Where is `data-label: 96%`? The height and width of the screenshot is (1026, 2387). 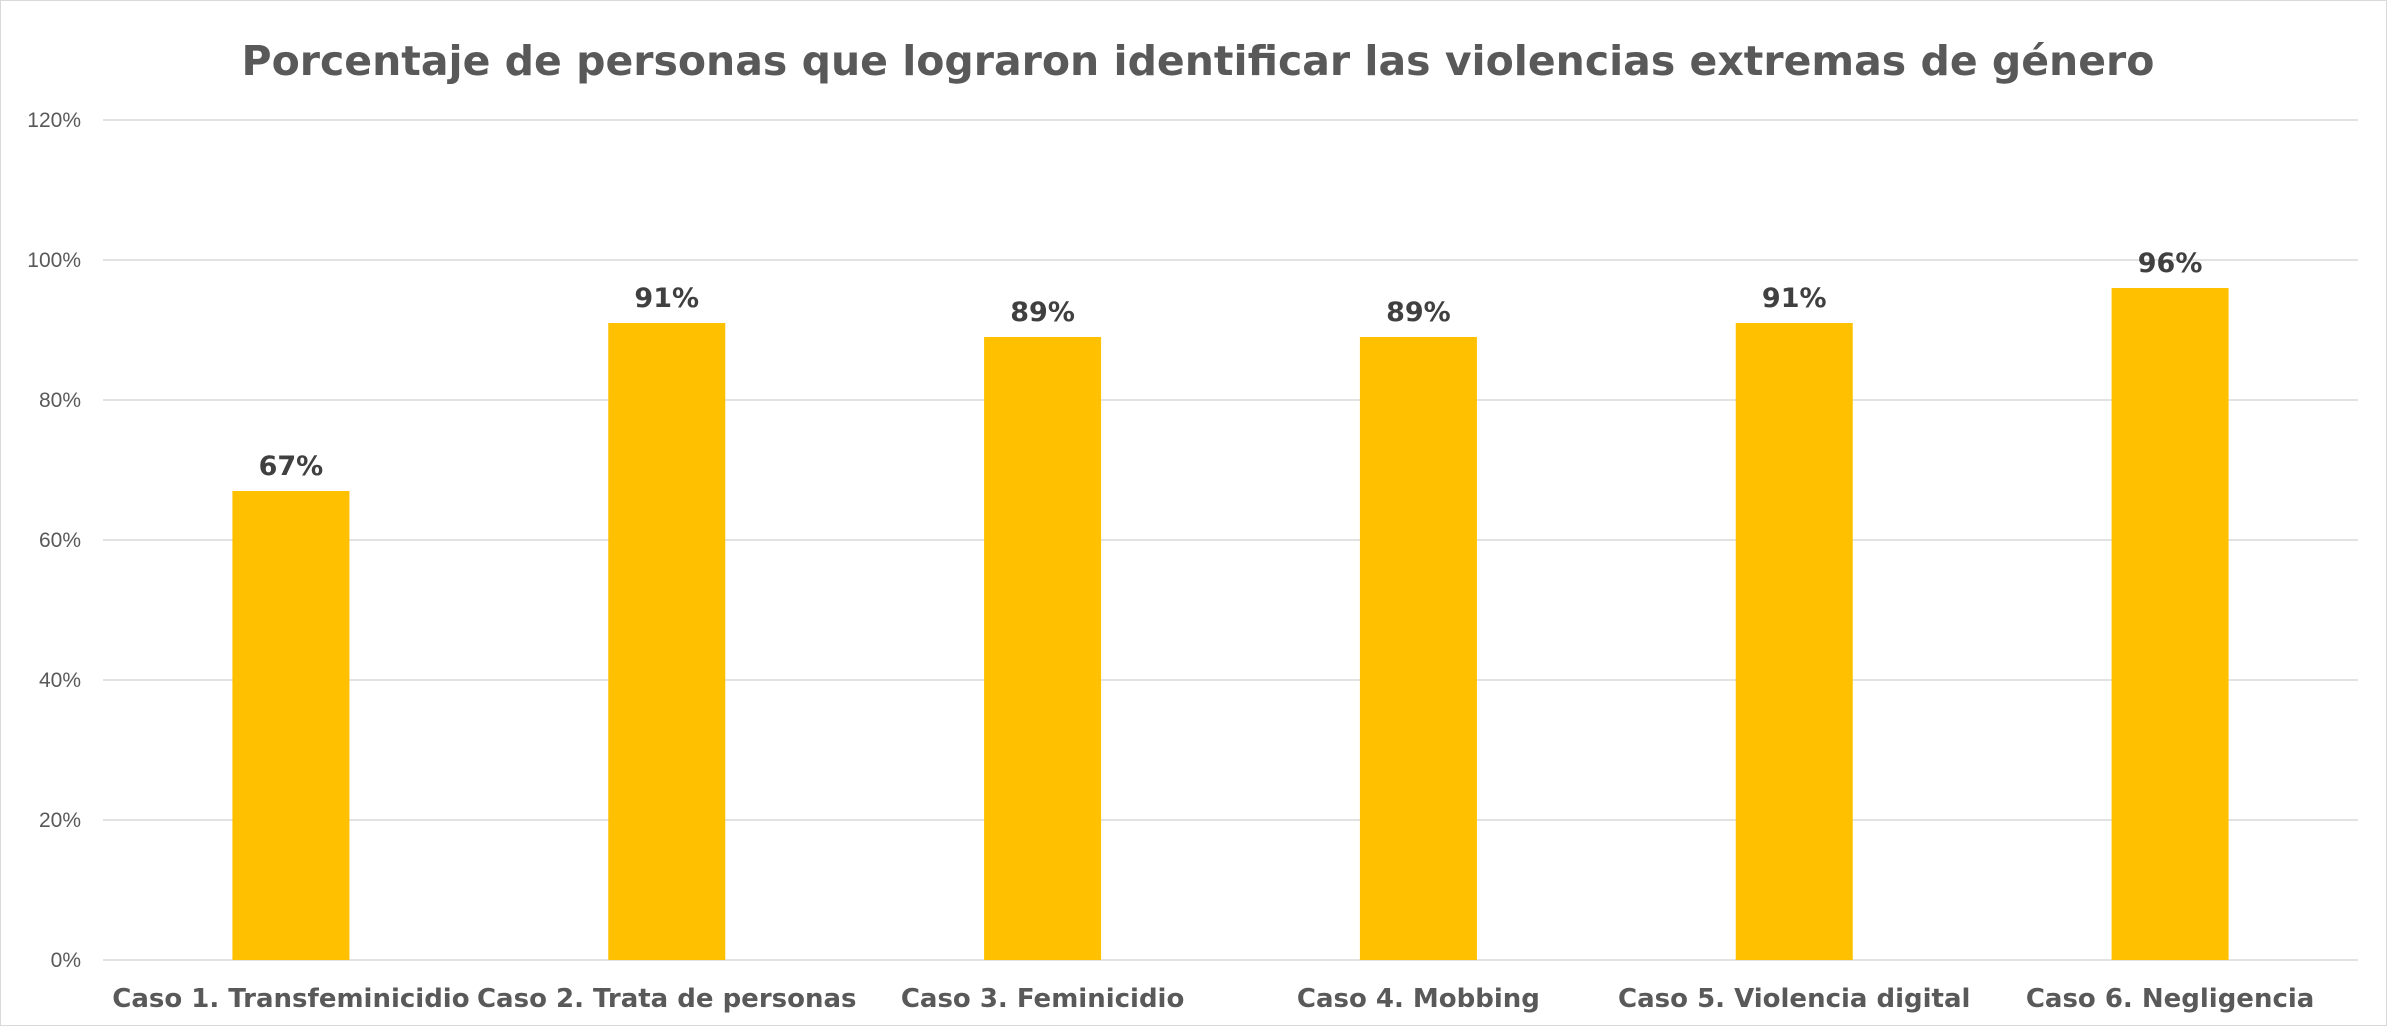 data-label: 96% is located at coordinates (2170, 263).